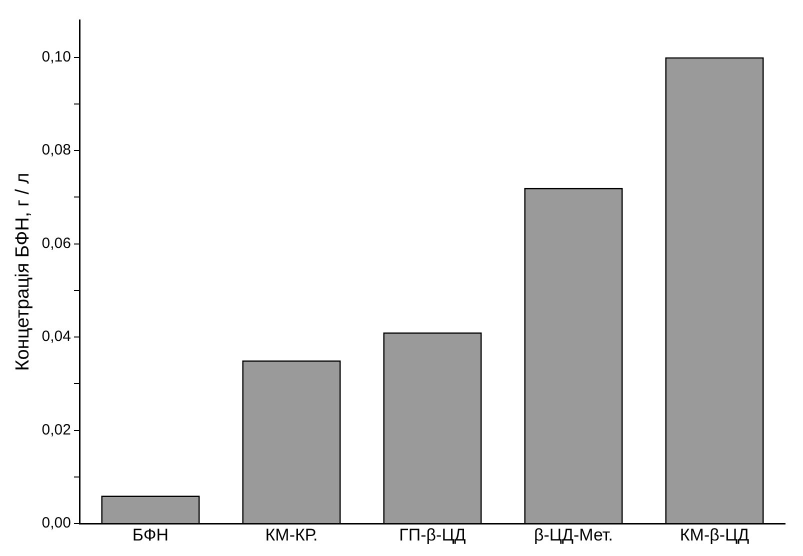  What do you see at coordinates (715, 534) in the screenshot?
I see `x-tick-label: КМ-β-ЦД` at bounding box center [715, 534].